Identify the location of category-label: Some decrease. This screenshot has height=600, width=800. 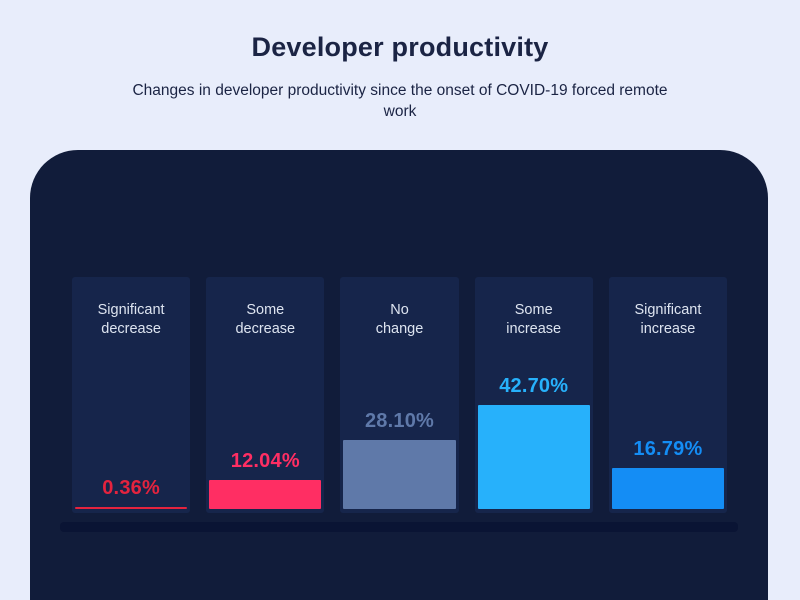
(265, 319).